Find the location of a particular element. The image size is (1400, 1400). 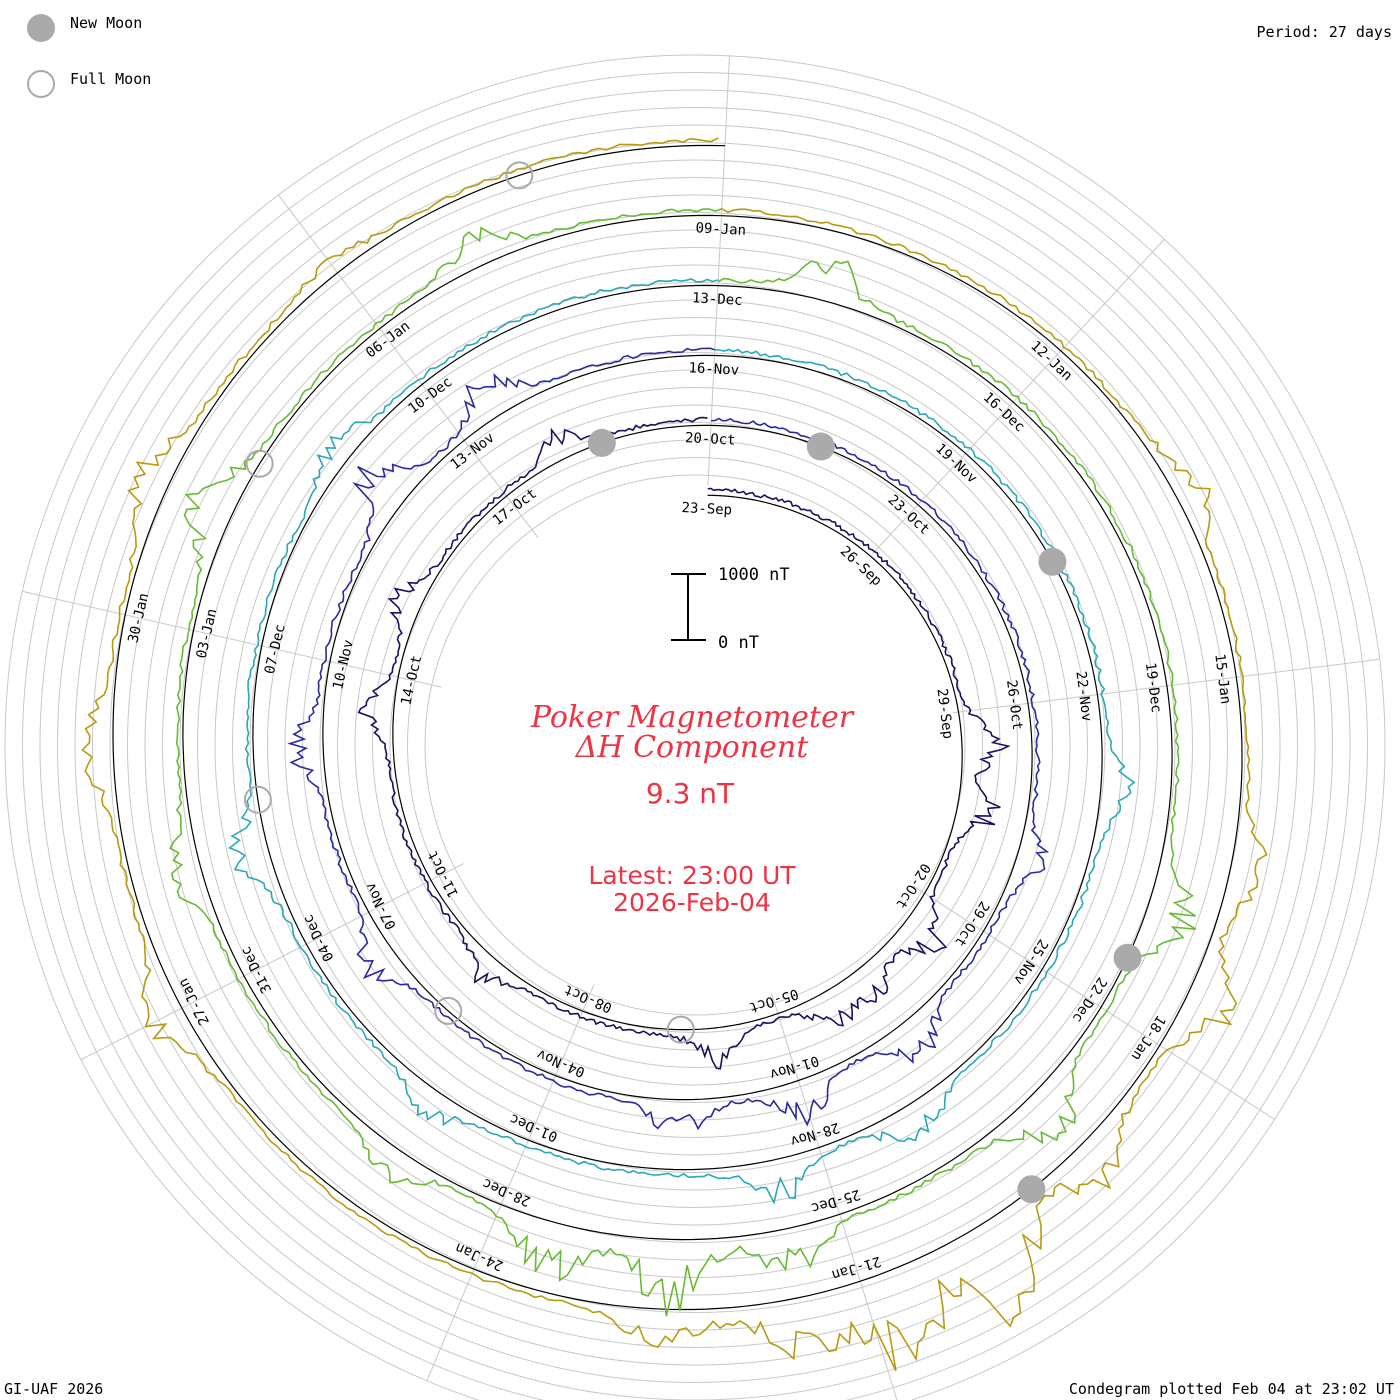

plotted-timestamp: Condegram plotted Feb 04 at 23:02 UT is located at coordinates (1231, 1389).